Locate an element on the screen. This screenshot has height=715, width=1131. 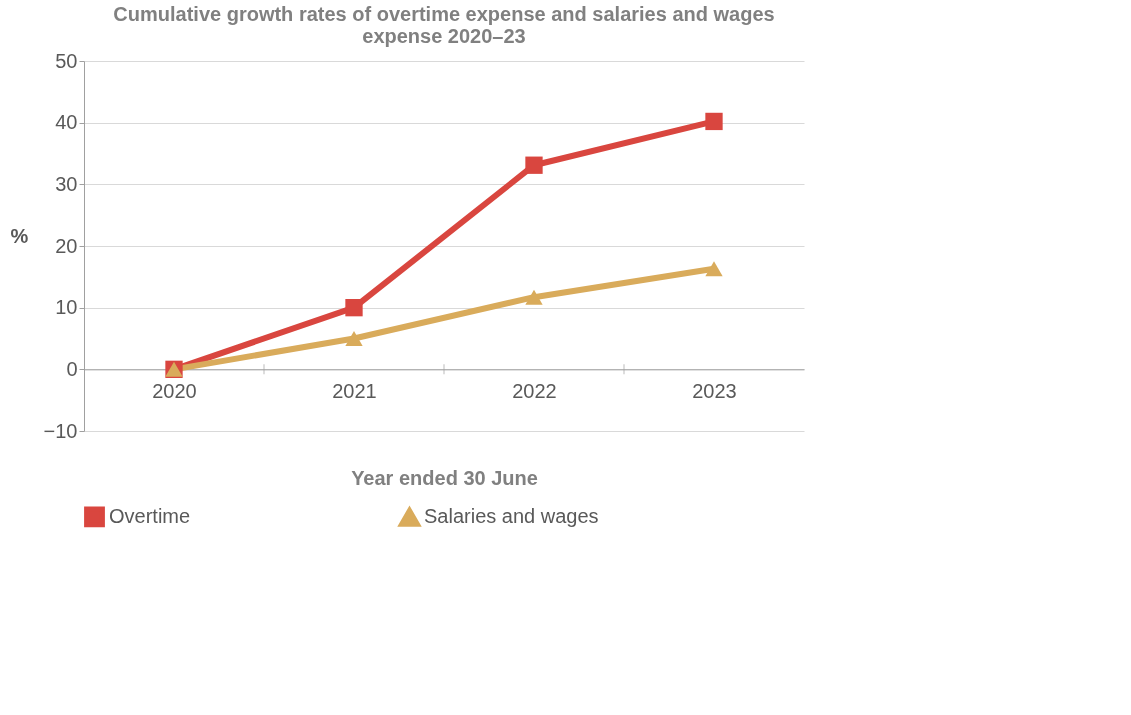
x-tick-label: 2022 is located at coordinates (534, 390).